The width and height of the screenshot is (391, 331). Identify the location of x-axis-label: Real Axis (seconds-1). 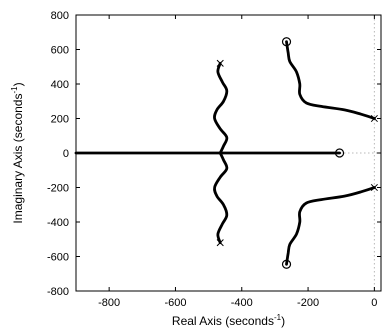
(228, 320).